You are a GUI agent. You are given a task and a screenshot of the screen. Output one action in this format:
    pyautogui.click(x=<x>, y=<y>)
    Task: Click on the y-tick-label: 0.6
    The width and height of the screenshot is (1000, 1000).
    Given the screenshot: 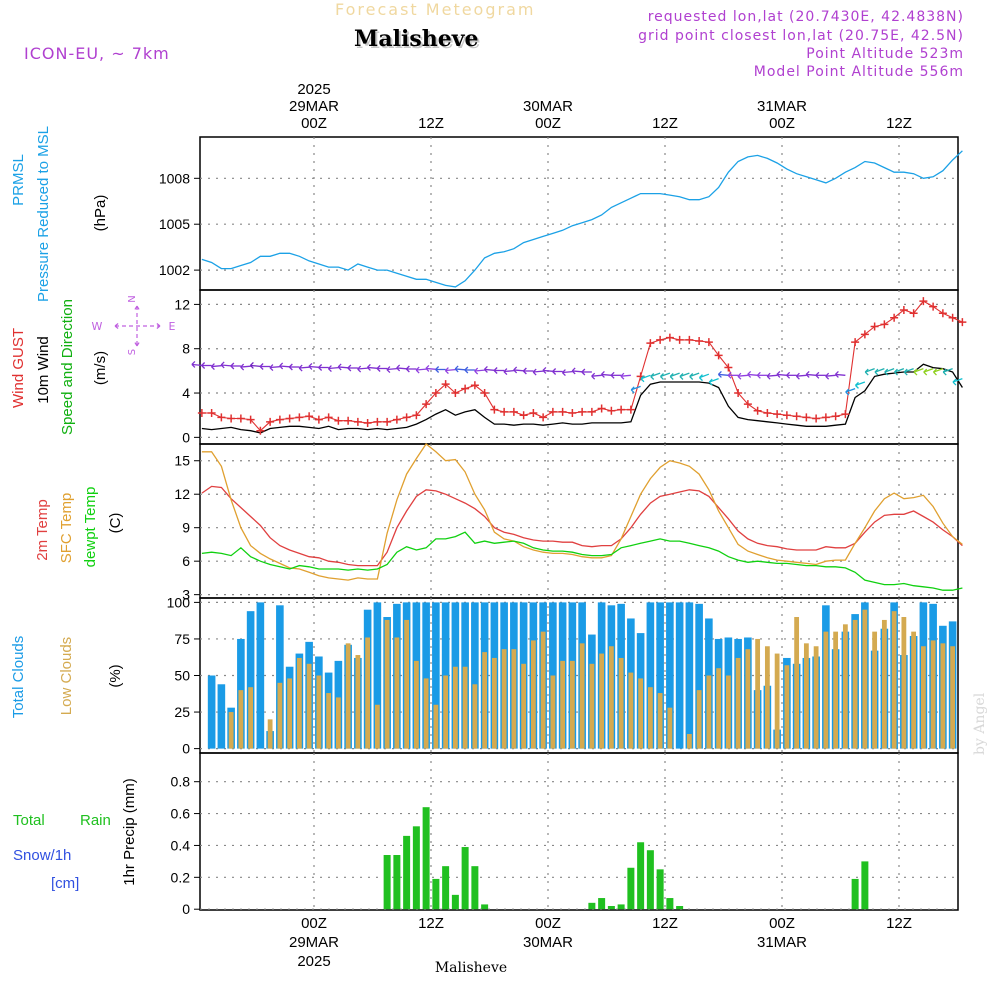 What is the action you would take?
    pyautogui.click(x=181, y=814)
    